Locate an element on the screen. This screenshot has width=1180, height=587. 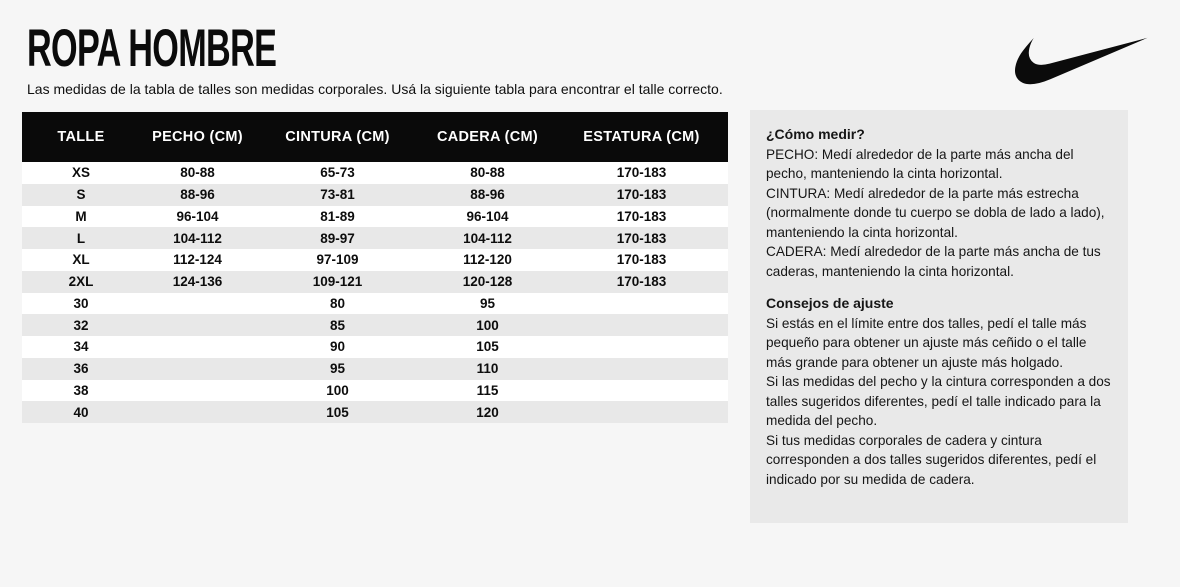
cintura-value: 90 is located at coordinates (337, 347).